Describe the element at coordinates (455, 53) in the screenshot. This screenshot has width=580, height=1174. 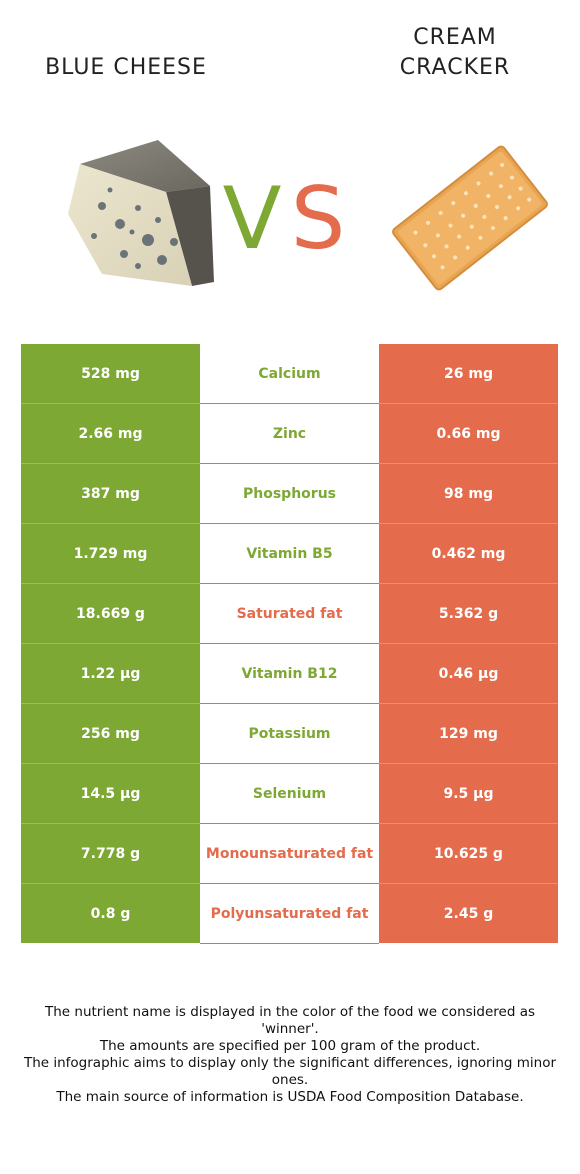
I see `right-food-title: CREAM CRACKER` at that location.